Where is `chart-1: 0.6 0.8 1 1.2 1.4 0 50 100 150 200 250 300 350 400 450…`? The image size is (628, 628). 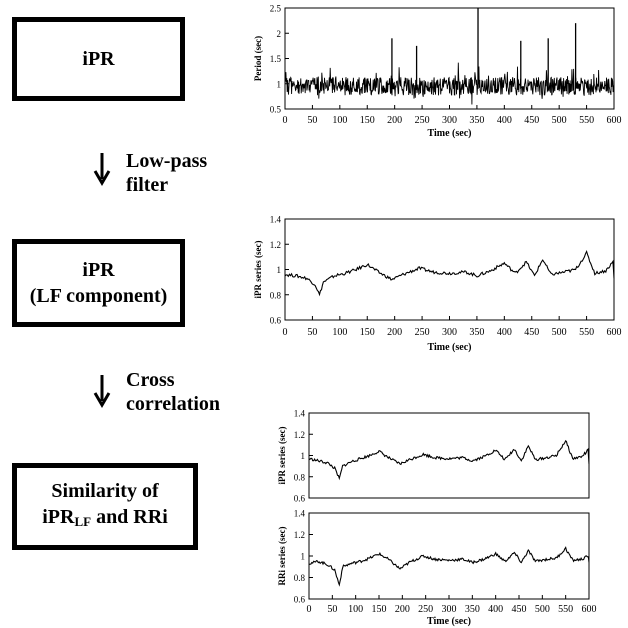 chart-1: 0.6 0.8 1 1.2 1.4 0 50 100 150 200 250 300 350 400 450… is located at coordinates (437, 284).